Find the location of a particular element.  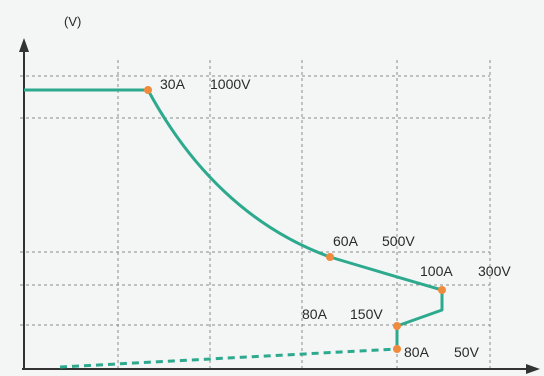

y-axis-unit-label: (V) is located at coordinates (72, 21).